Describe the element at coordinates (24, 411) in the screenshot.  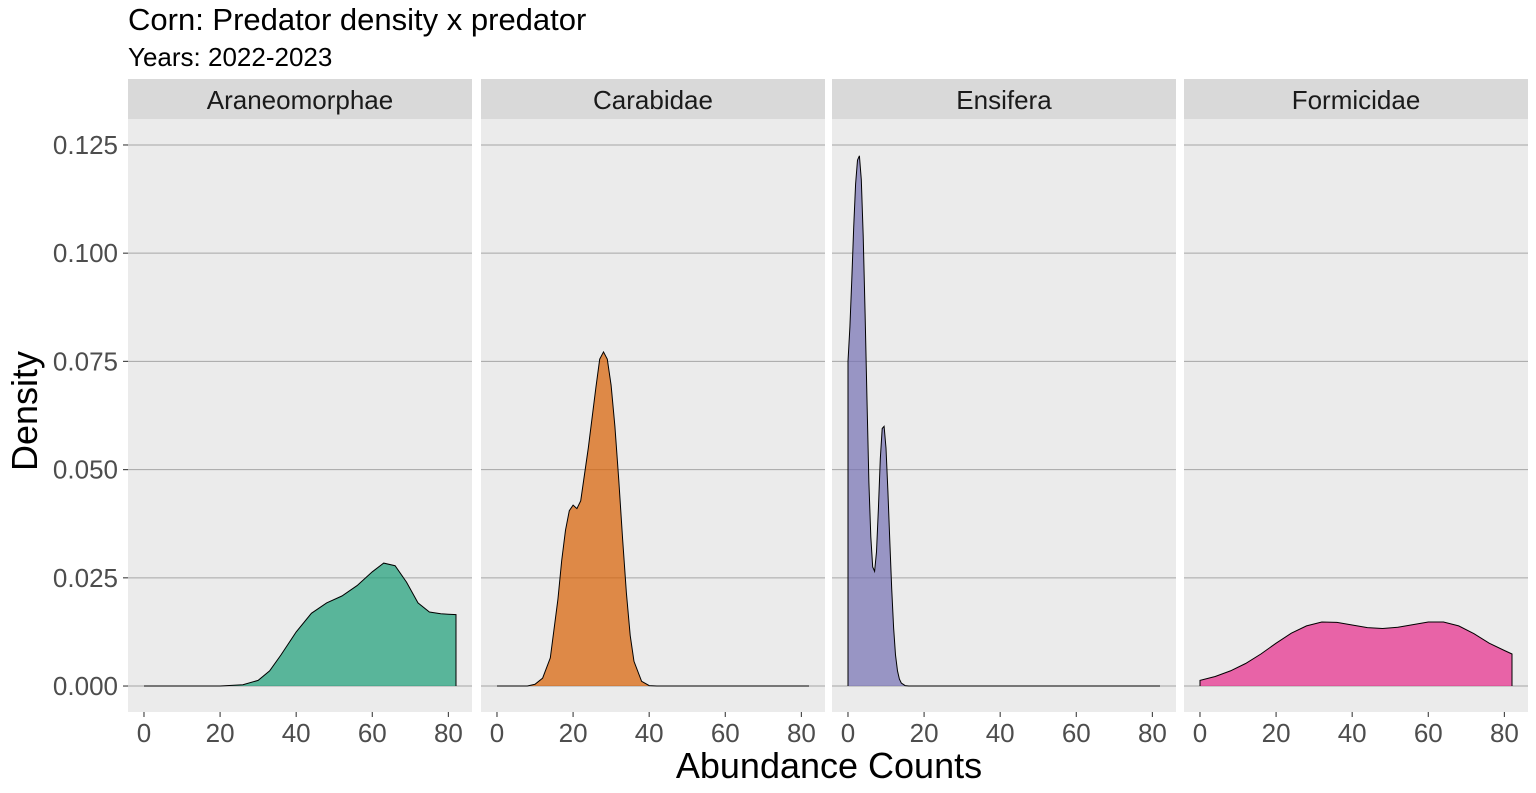
I see `y-axis-title: Density` at that location.